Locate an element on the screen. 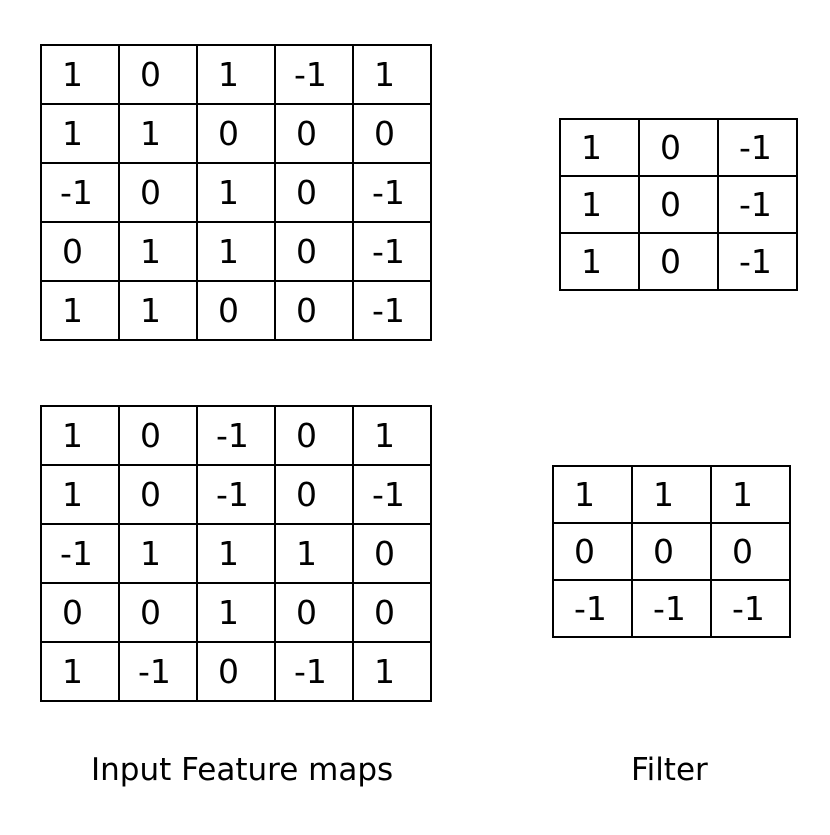 The width and height of the screenshot is (830, 835). feature-map-2-row: 1 0 -1 0 -1 is located at coordinates (236, 494).